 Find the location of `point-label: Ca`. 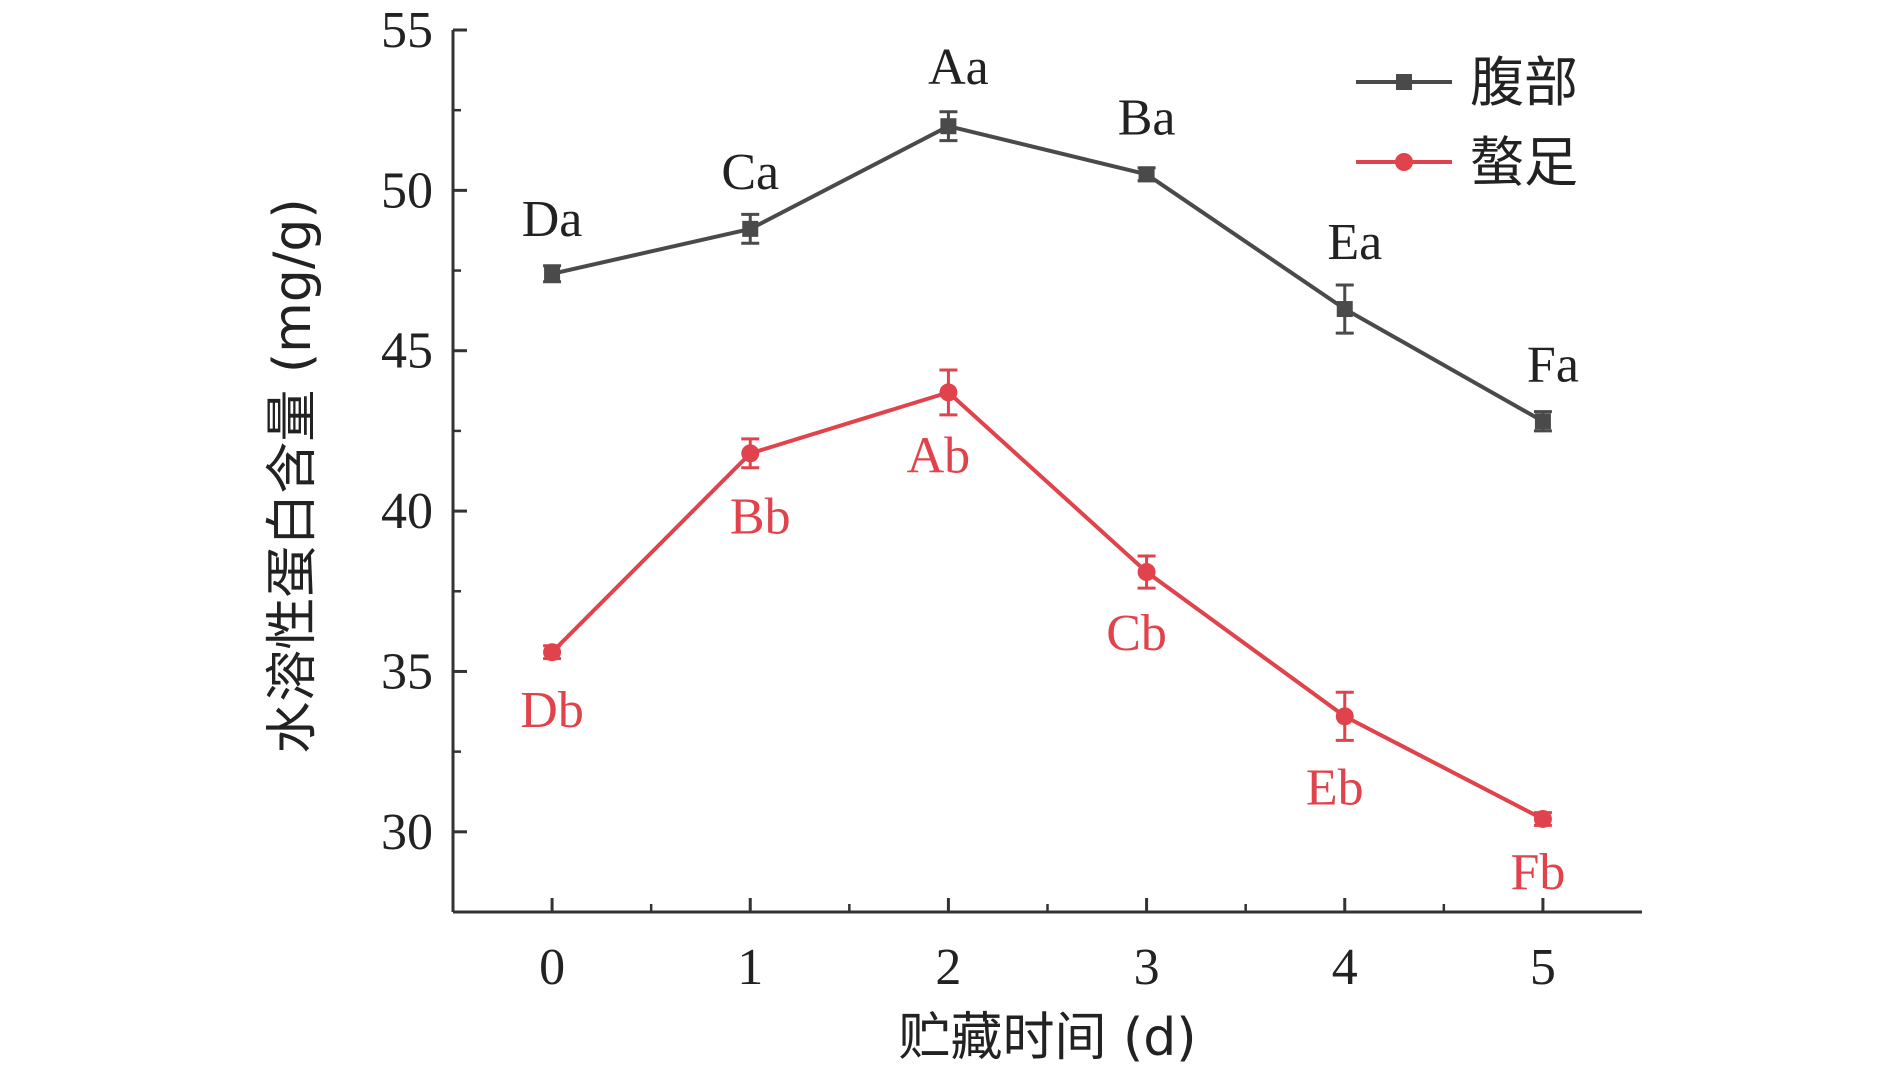

point-label: Ca is located at coordinates (750, 172).